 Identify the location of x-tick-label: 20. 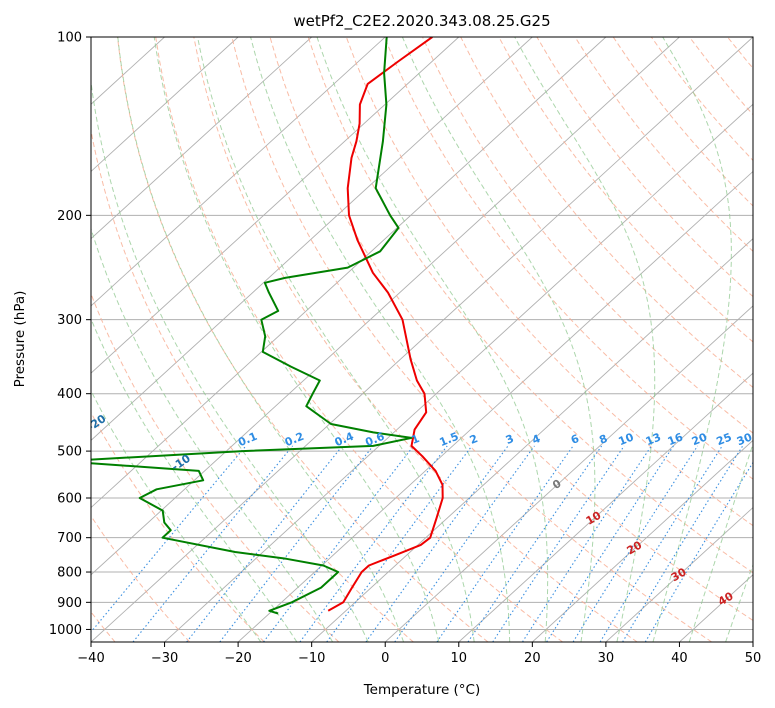
(532, 658).